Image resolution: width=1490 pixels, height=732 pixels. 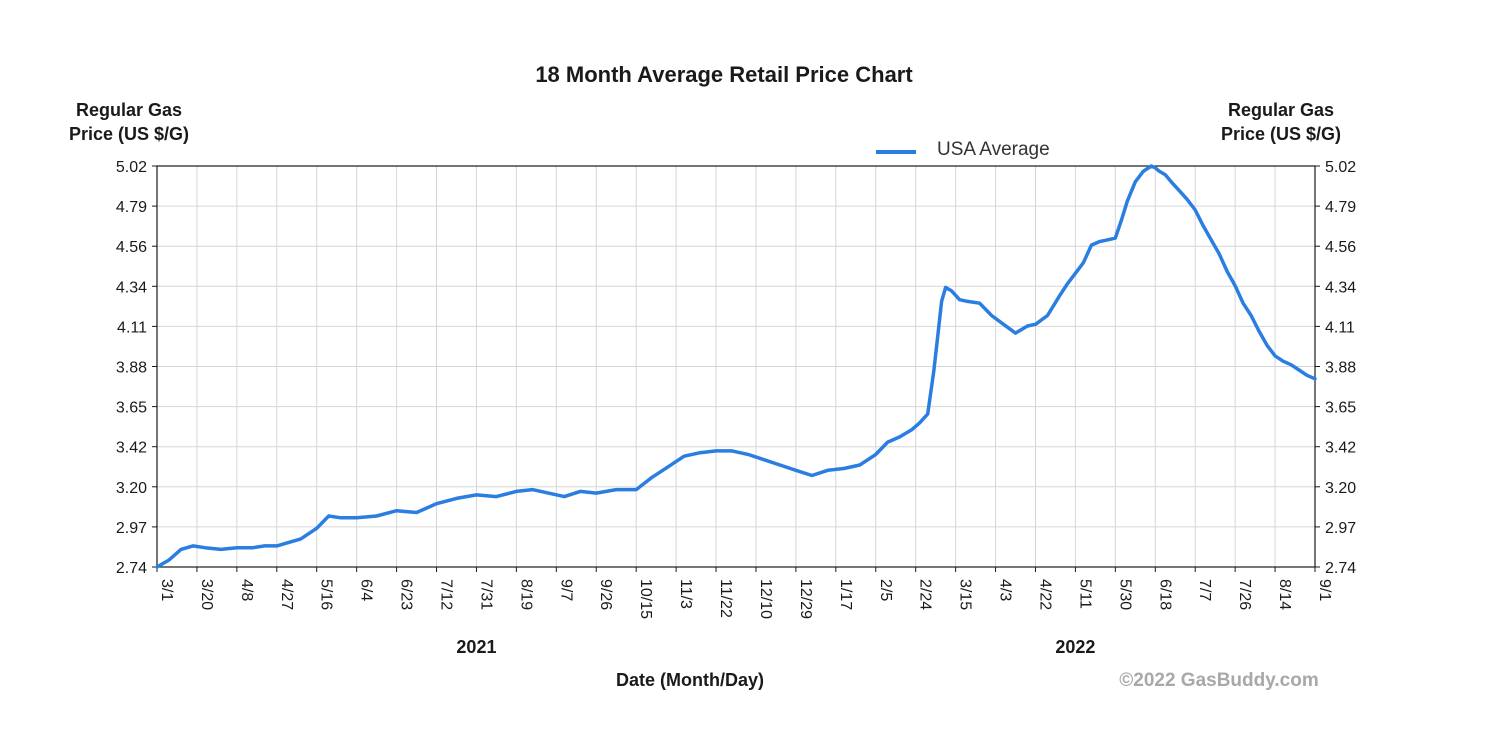 I want to click on year-label: 2022, so click(x=1075, y=647).